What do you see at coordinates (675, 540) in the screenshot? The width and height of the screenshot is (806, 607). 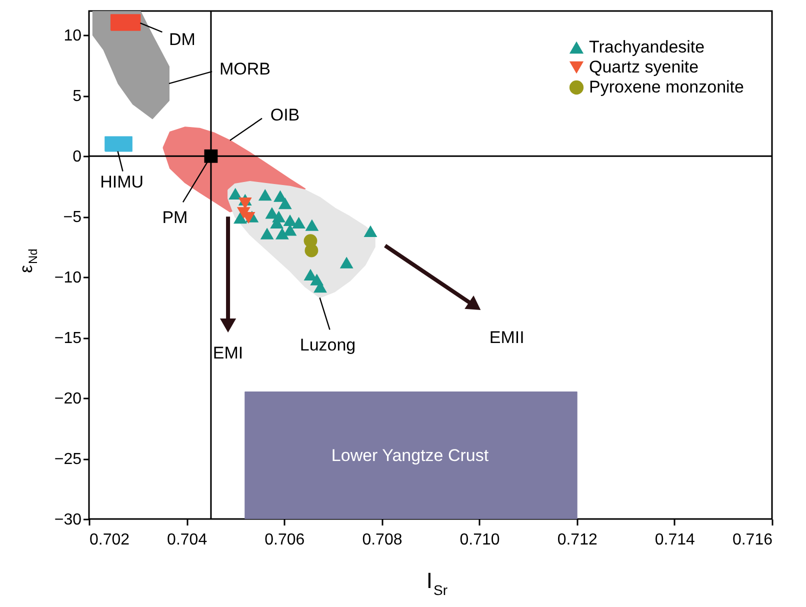 I see `x-tick-label: 0.714` at bounding box center [675, 540].